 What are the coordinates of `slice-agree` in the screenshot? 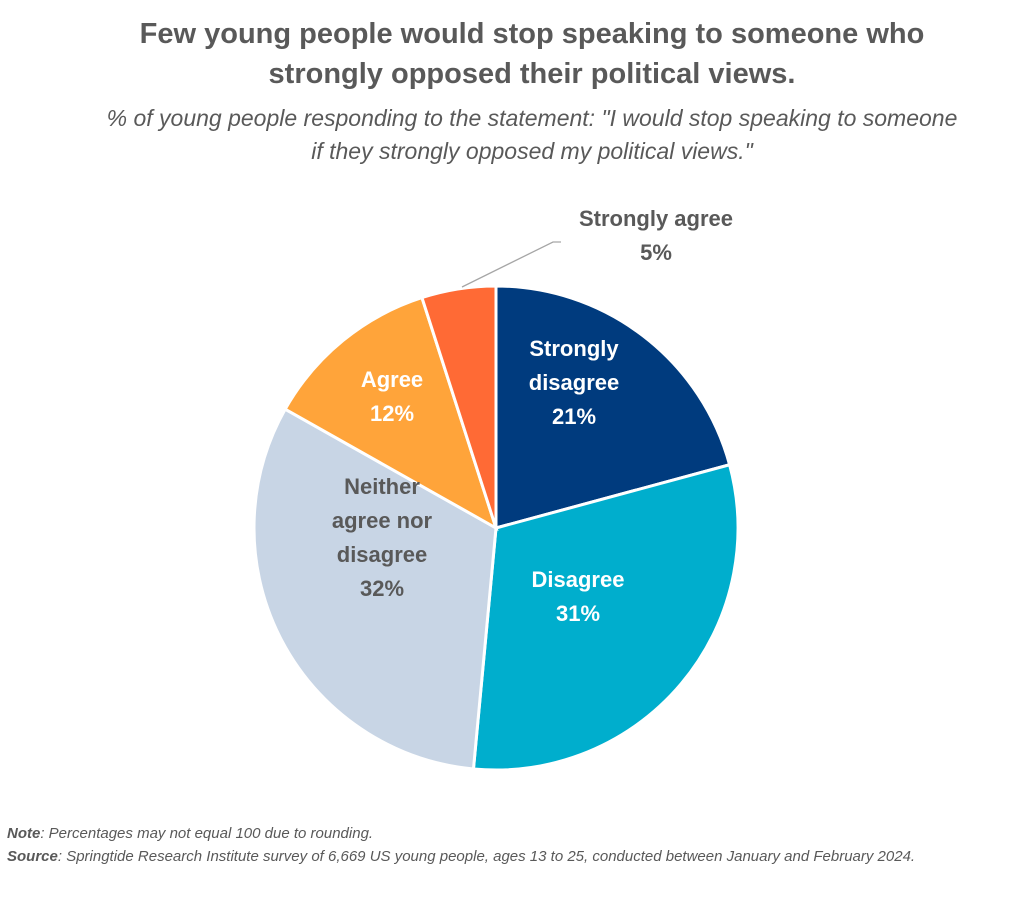 It's located at (391, 413).